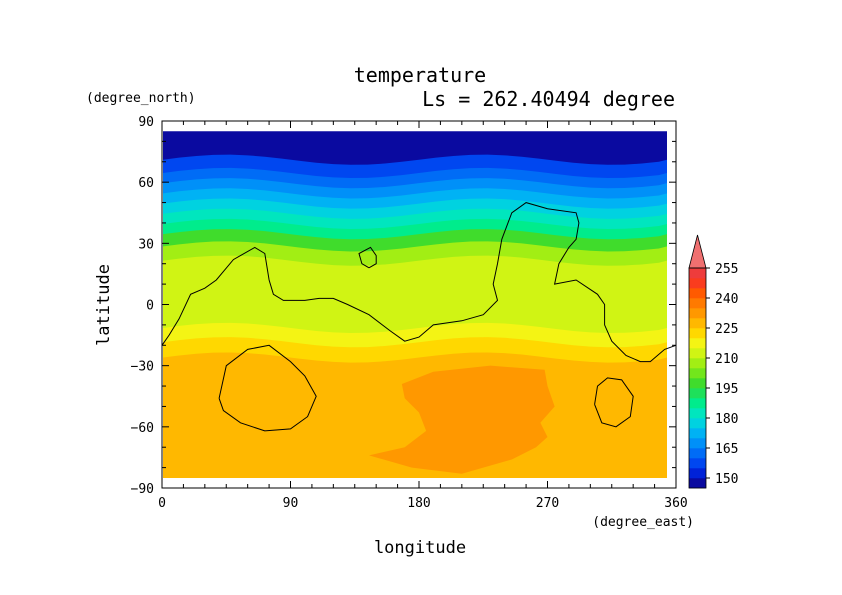 This screenshot has width=842, height=595. What do you see at coordinates (415, 472) in the screenshot?
I see `temperature-band` at bounding box center [415, 472].